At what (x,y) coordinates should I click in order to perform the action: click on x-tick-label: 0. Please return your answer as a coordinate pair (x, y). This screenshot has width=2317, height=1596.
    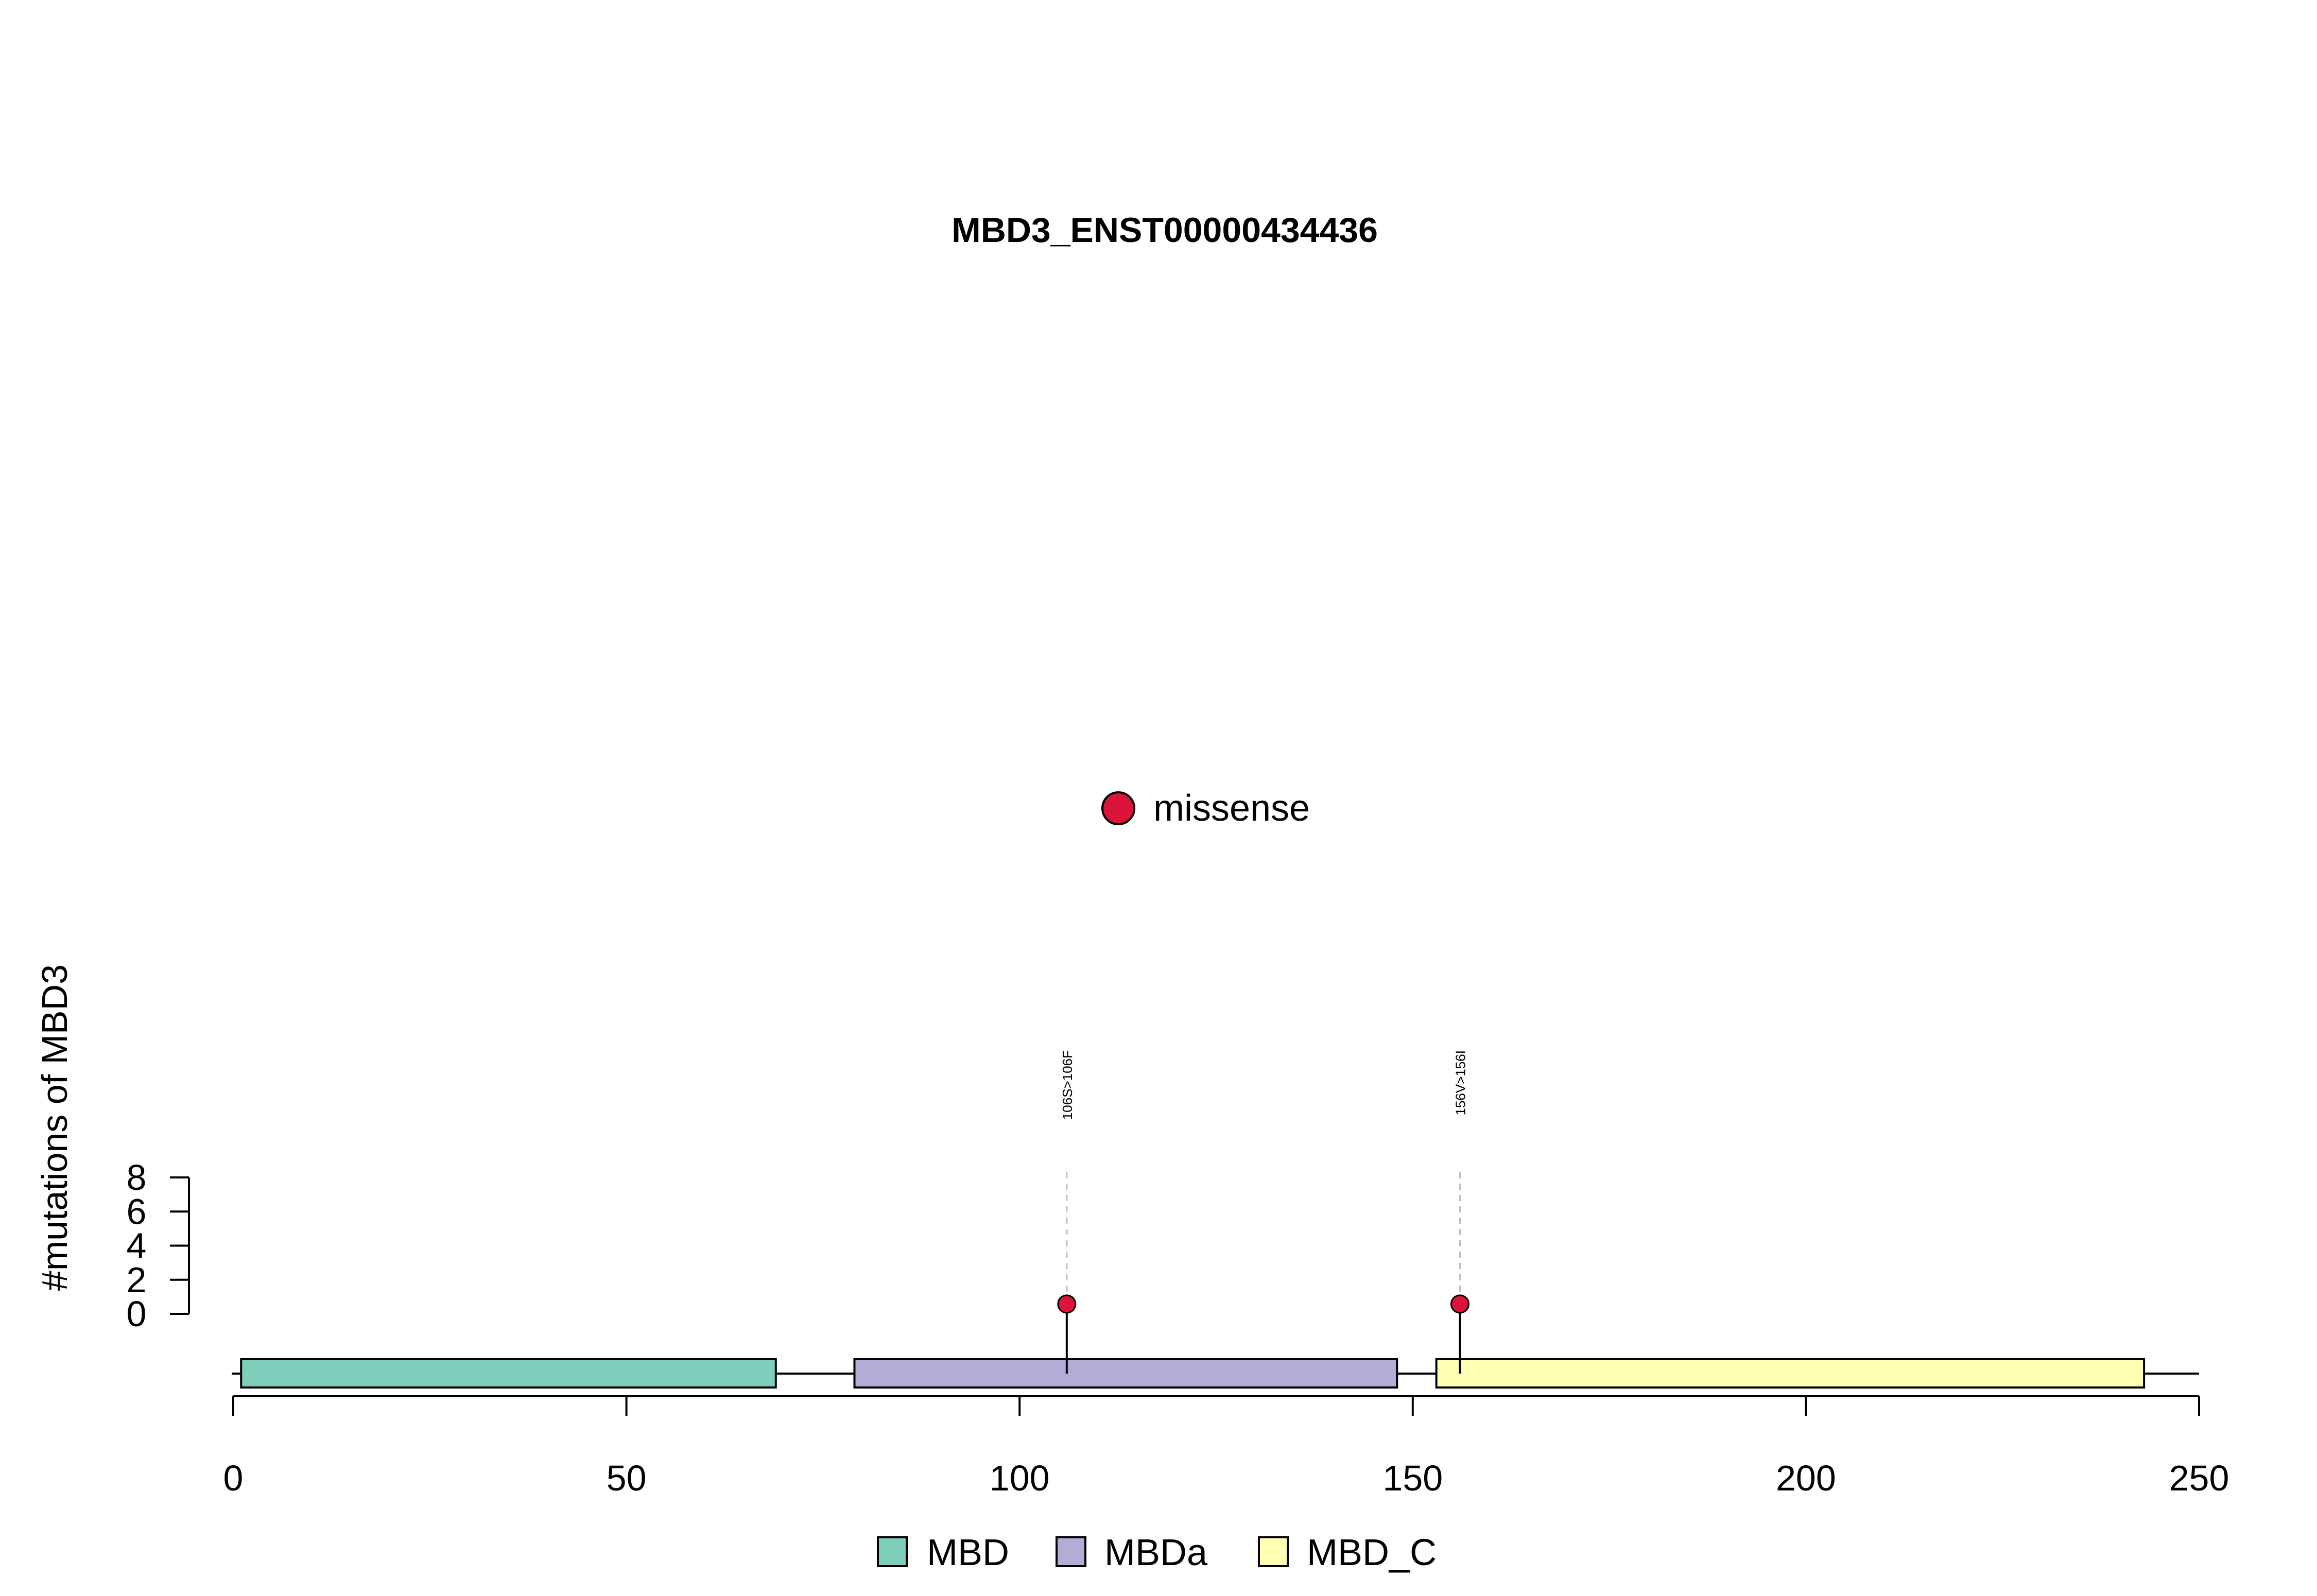
    Looking at the image, I should click on (233, 1478).